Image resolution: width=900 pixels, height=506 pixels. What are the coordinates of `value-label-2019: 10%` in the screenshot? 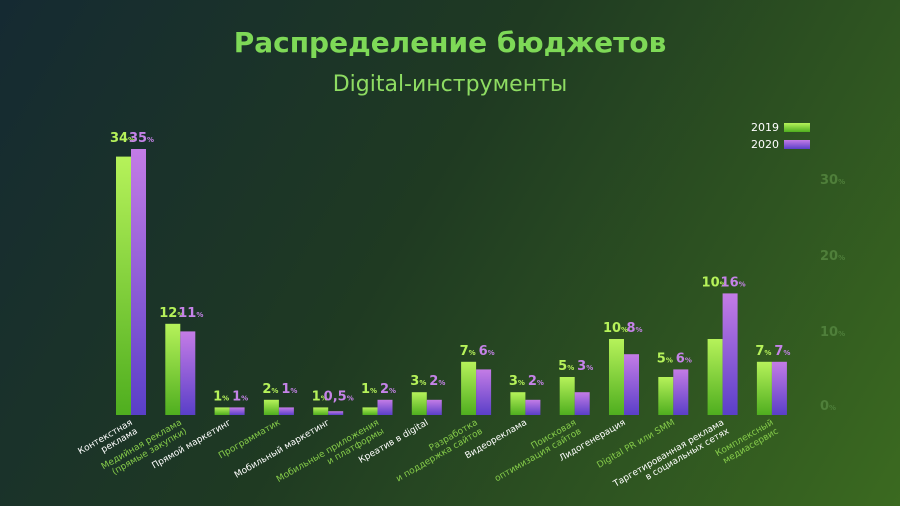 It's located at (615, 328).